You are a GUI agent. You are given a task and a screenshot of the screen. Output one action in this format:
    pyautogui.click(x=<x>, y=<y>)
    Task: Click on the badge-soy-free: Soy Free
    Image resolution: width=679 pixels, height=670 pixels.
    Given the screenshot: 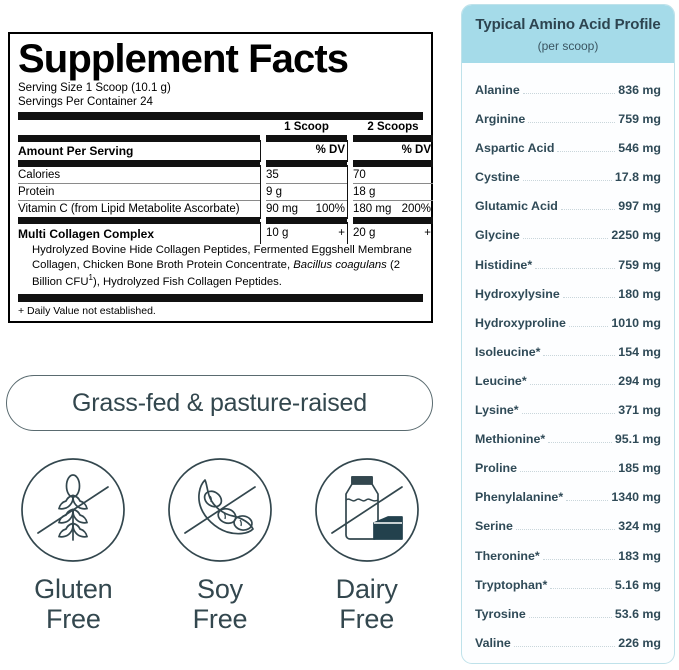 What is the action you would take?
    pyautogui.click(x=220, y=562)
    